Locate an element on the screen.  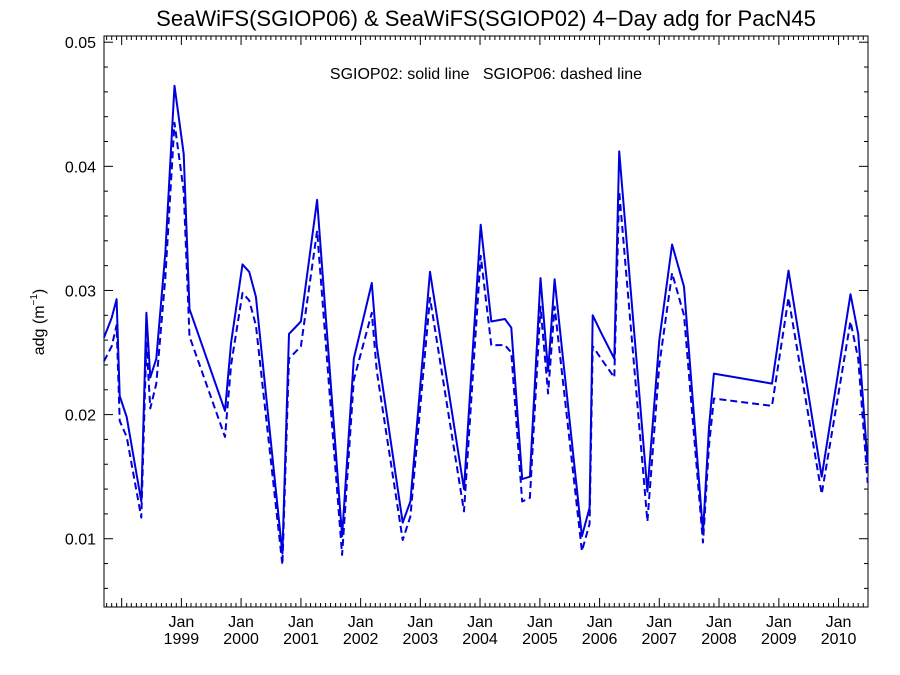
x-tick-label-year: 2000 is located at coordinates (241, 639).